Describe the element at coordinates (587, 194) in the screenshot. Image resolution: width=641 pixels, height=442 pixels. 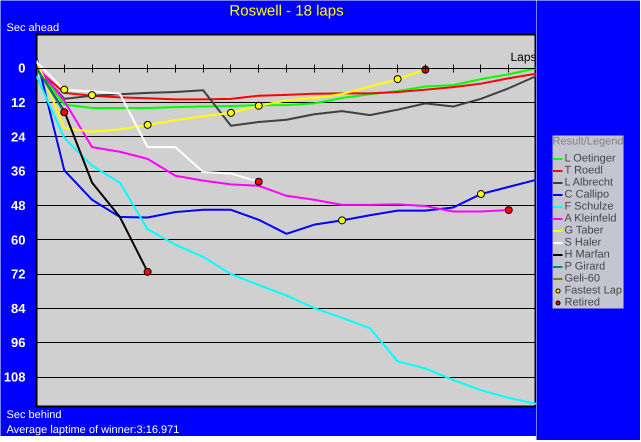
I see `legend-label: C Callipo` at that location.